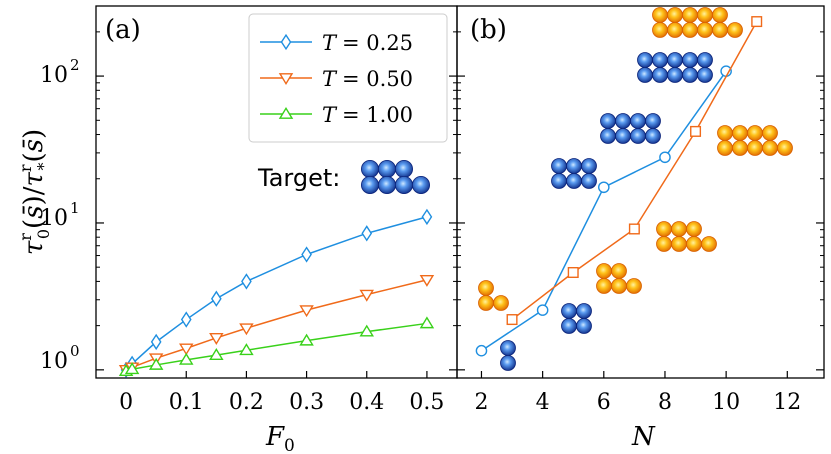  I want to click on cluster-n5, so click(619, 278).